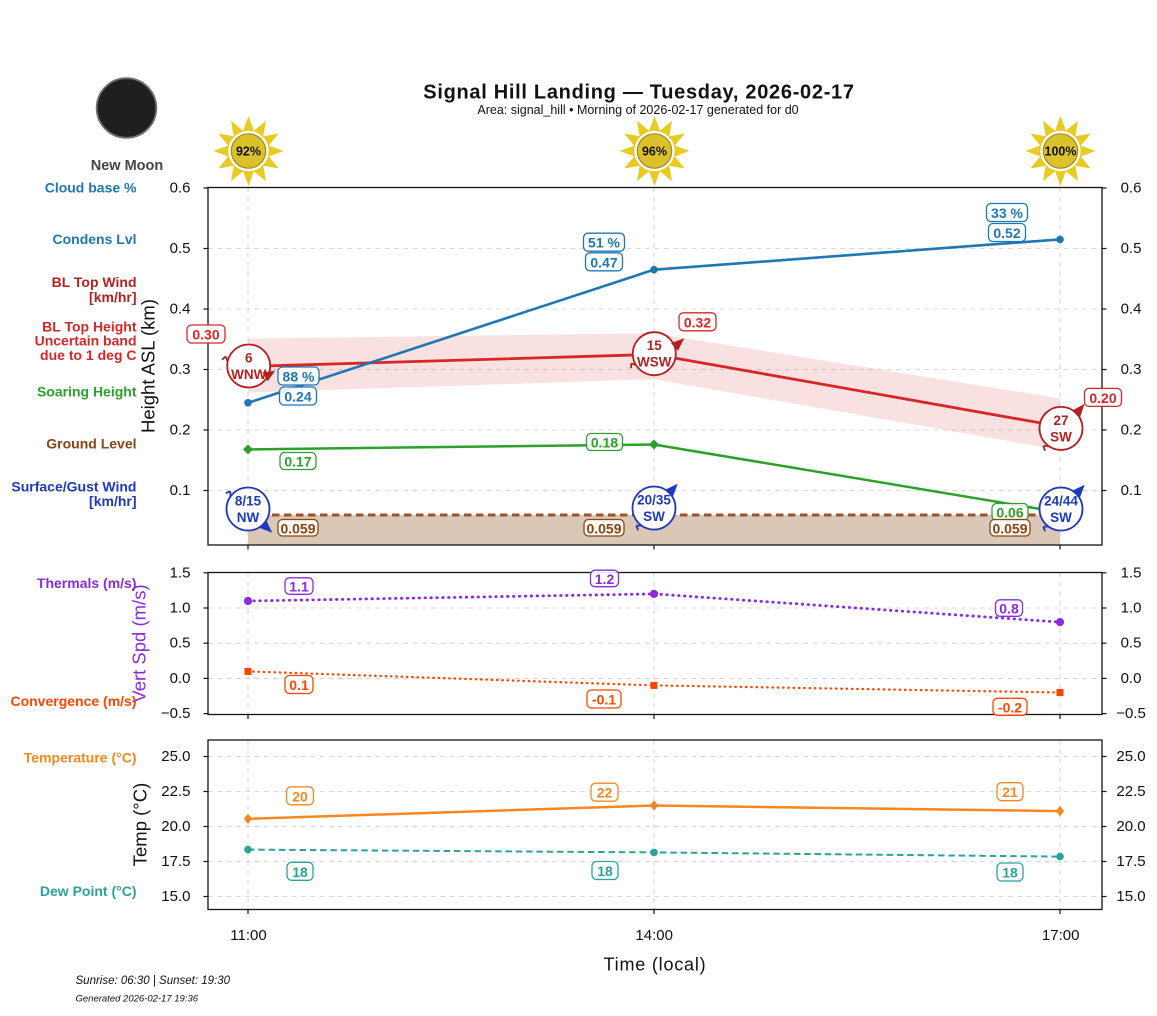  What do you see at coordinates (1010, 792) in the screenshot?
I see `svg-text: 21` at bounding box center [1010, 792].